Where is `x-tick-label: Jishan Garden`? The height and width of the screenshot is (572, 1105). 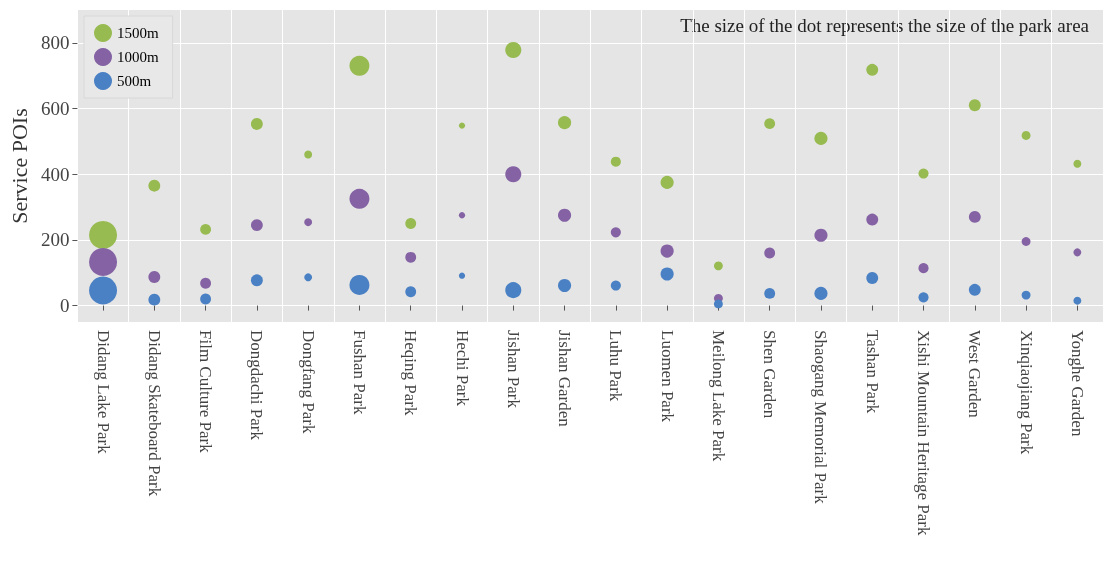
x-tick-label: Jishan Garden is located at coordinates (565, 379).